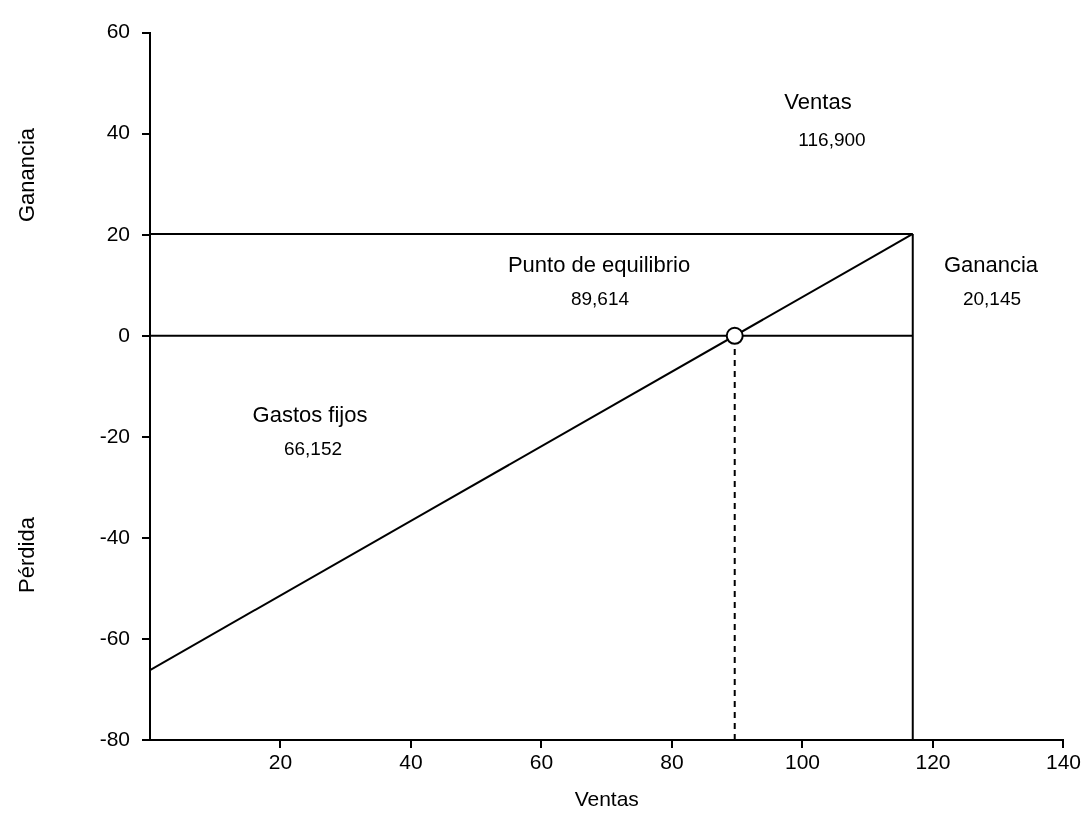 The width and height of the screenshot is (1092, 821). I want to click on y-tick-label: -80, so click(114, 738).